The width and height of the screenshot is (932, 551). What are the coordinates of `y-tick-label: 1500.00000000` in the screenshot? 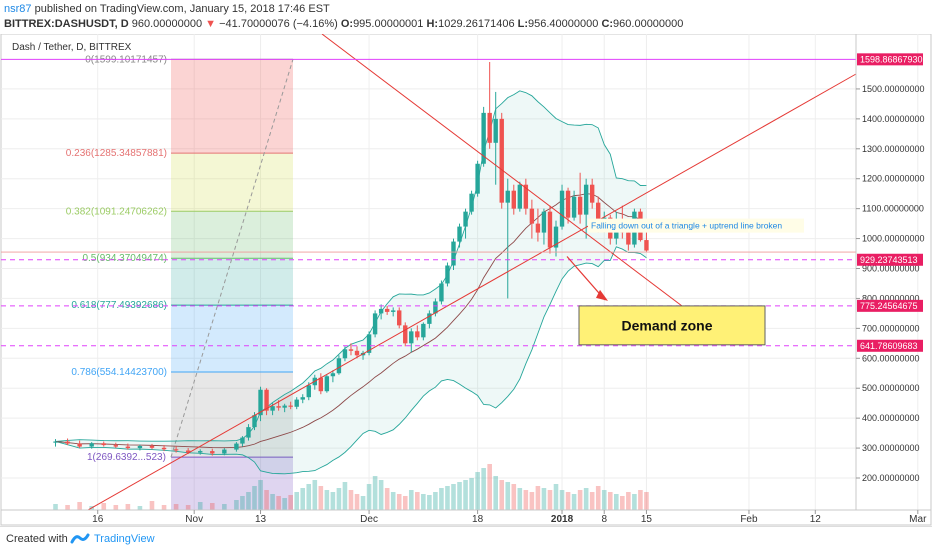 It's located at (893, 89).